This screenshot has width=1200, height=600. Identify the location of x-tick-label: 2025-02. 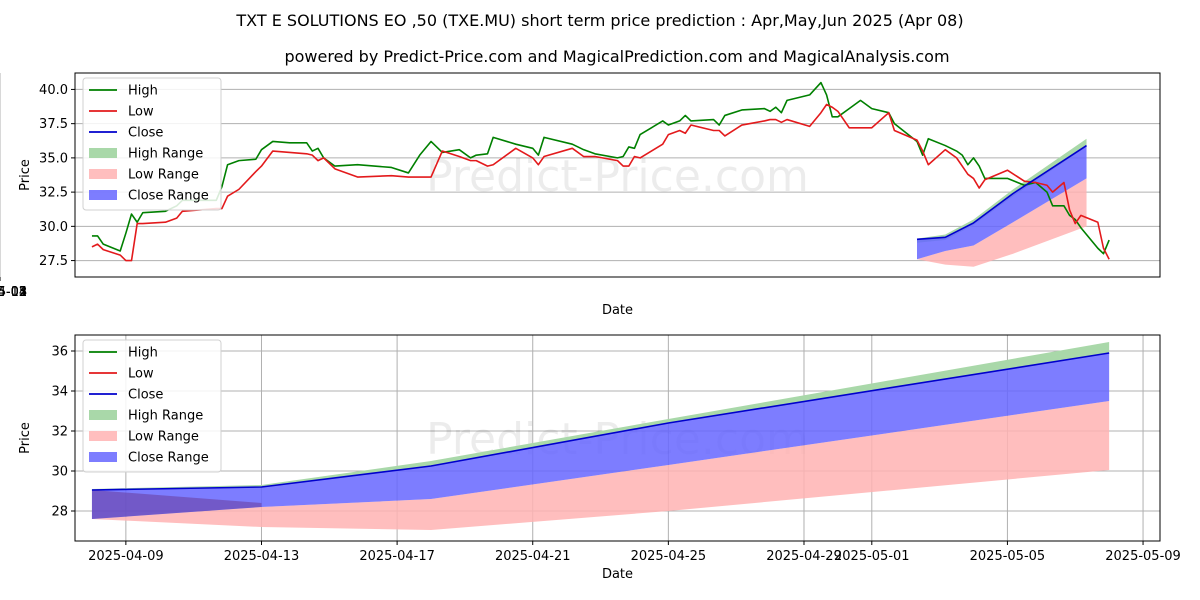
(13, 292).